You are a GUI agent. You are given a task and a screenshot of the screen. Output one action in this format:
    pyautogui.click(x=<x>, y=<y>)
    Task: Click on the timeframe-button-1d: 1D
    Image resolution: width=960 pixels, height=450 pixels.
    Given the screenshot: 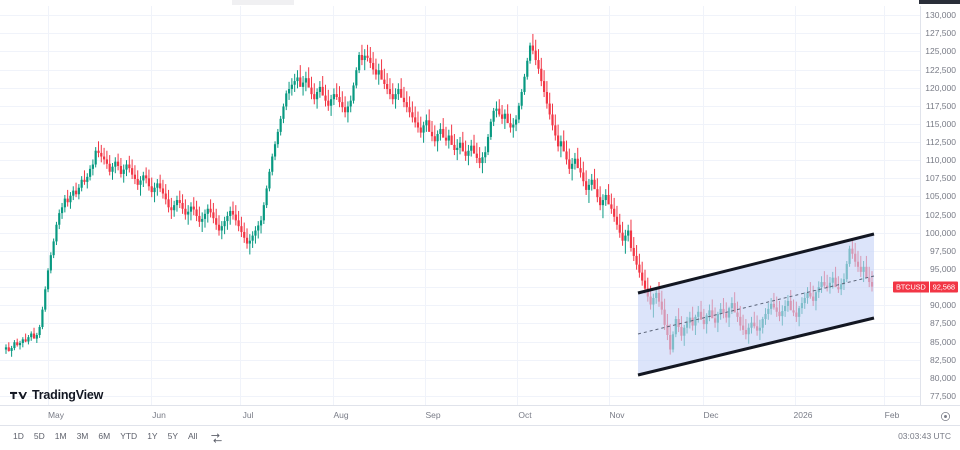 What is the action you would take?
    pyautogui.click(x=18, y=436)
    